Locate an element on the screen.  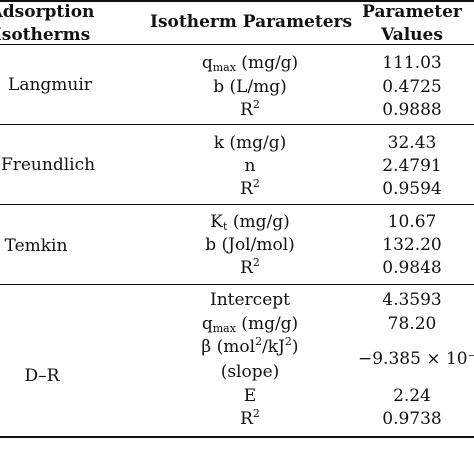
value-intercept-dr: 4.3593 is located at coordinates (412, 300).